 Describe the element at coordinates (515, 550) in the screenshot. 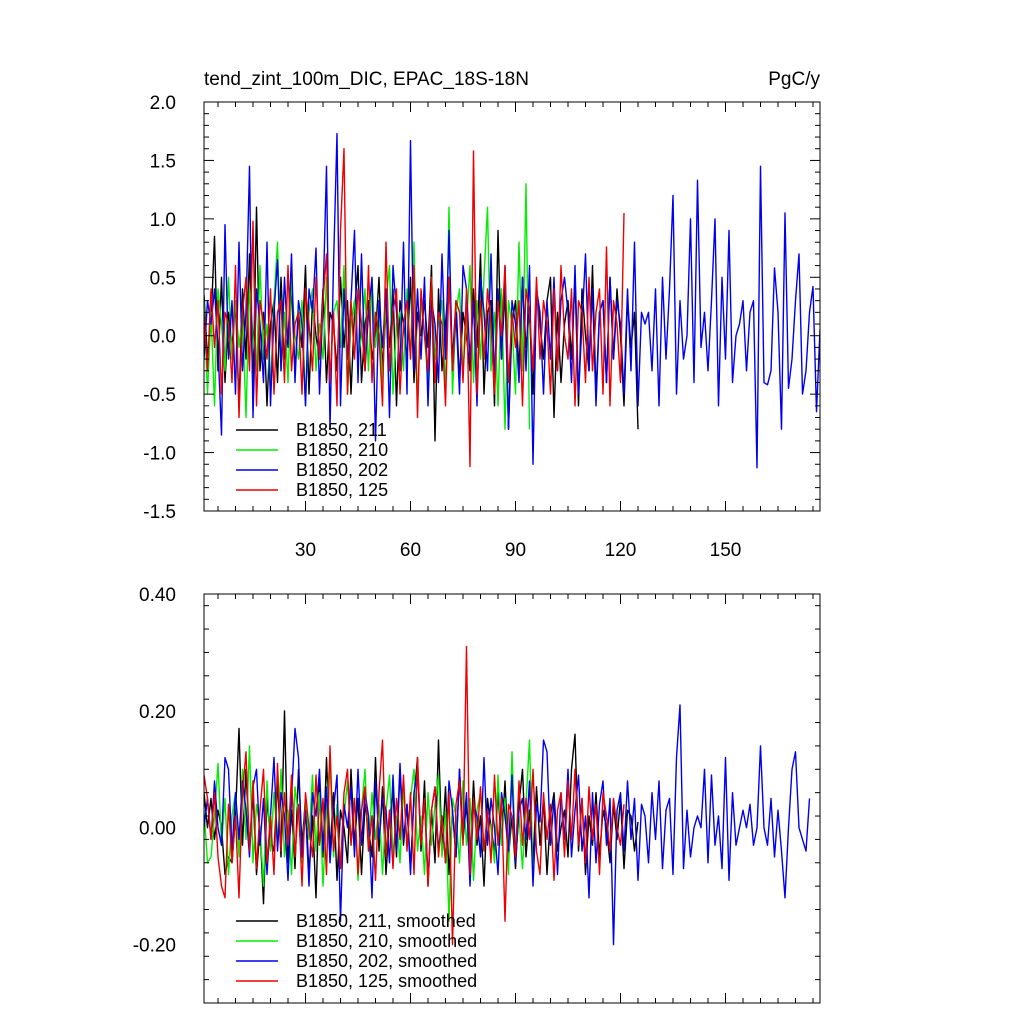

I see `top-xtick-label: 90` at that location.